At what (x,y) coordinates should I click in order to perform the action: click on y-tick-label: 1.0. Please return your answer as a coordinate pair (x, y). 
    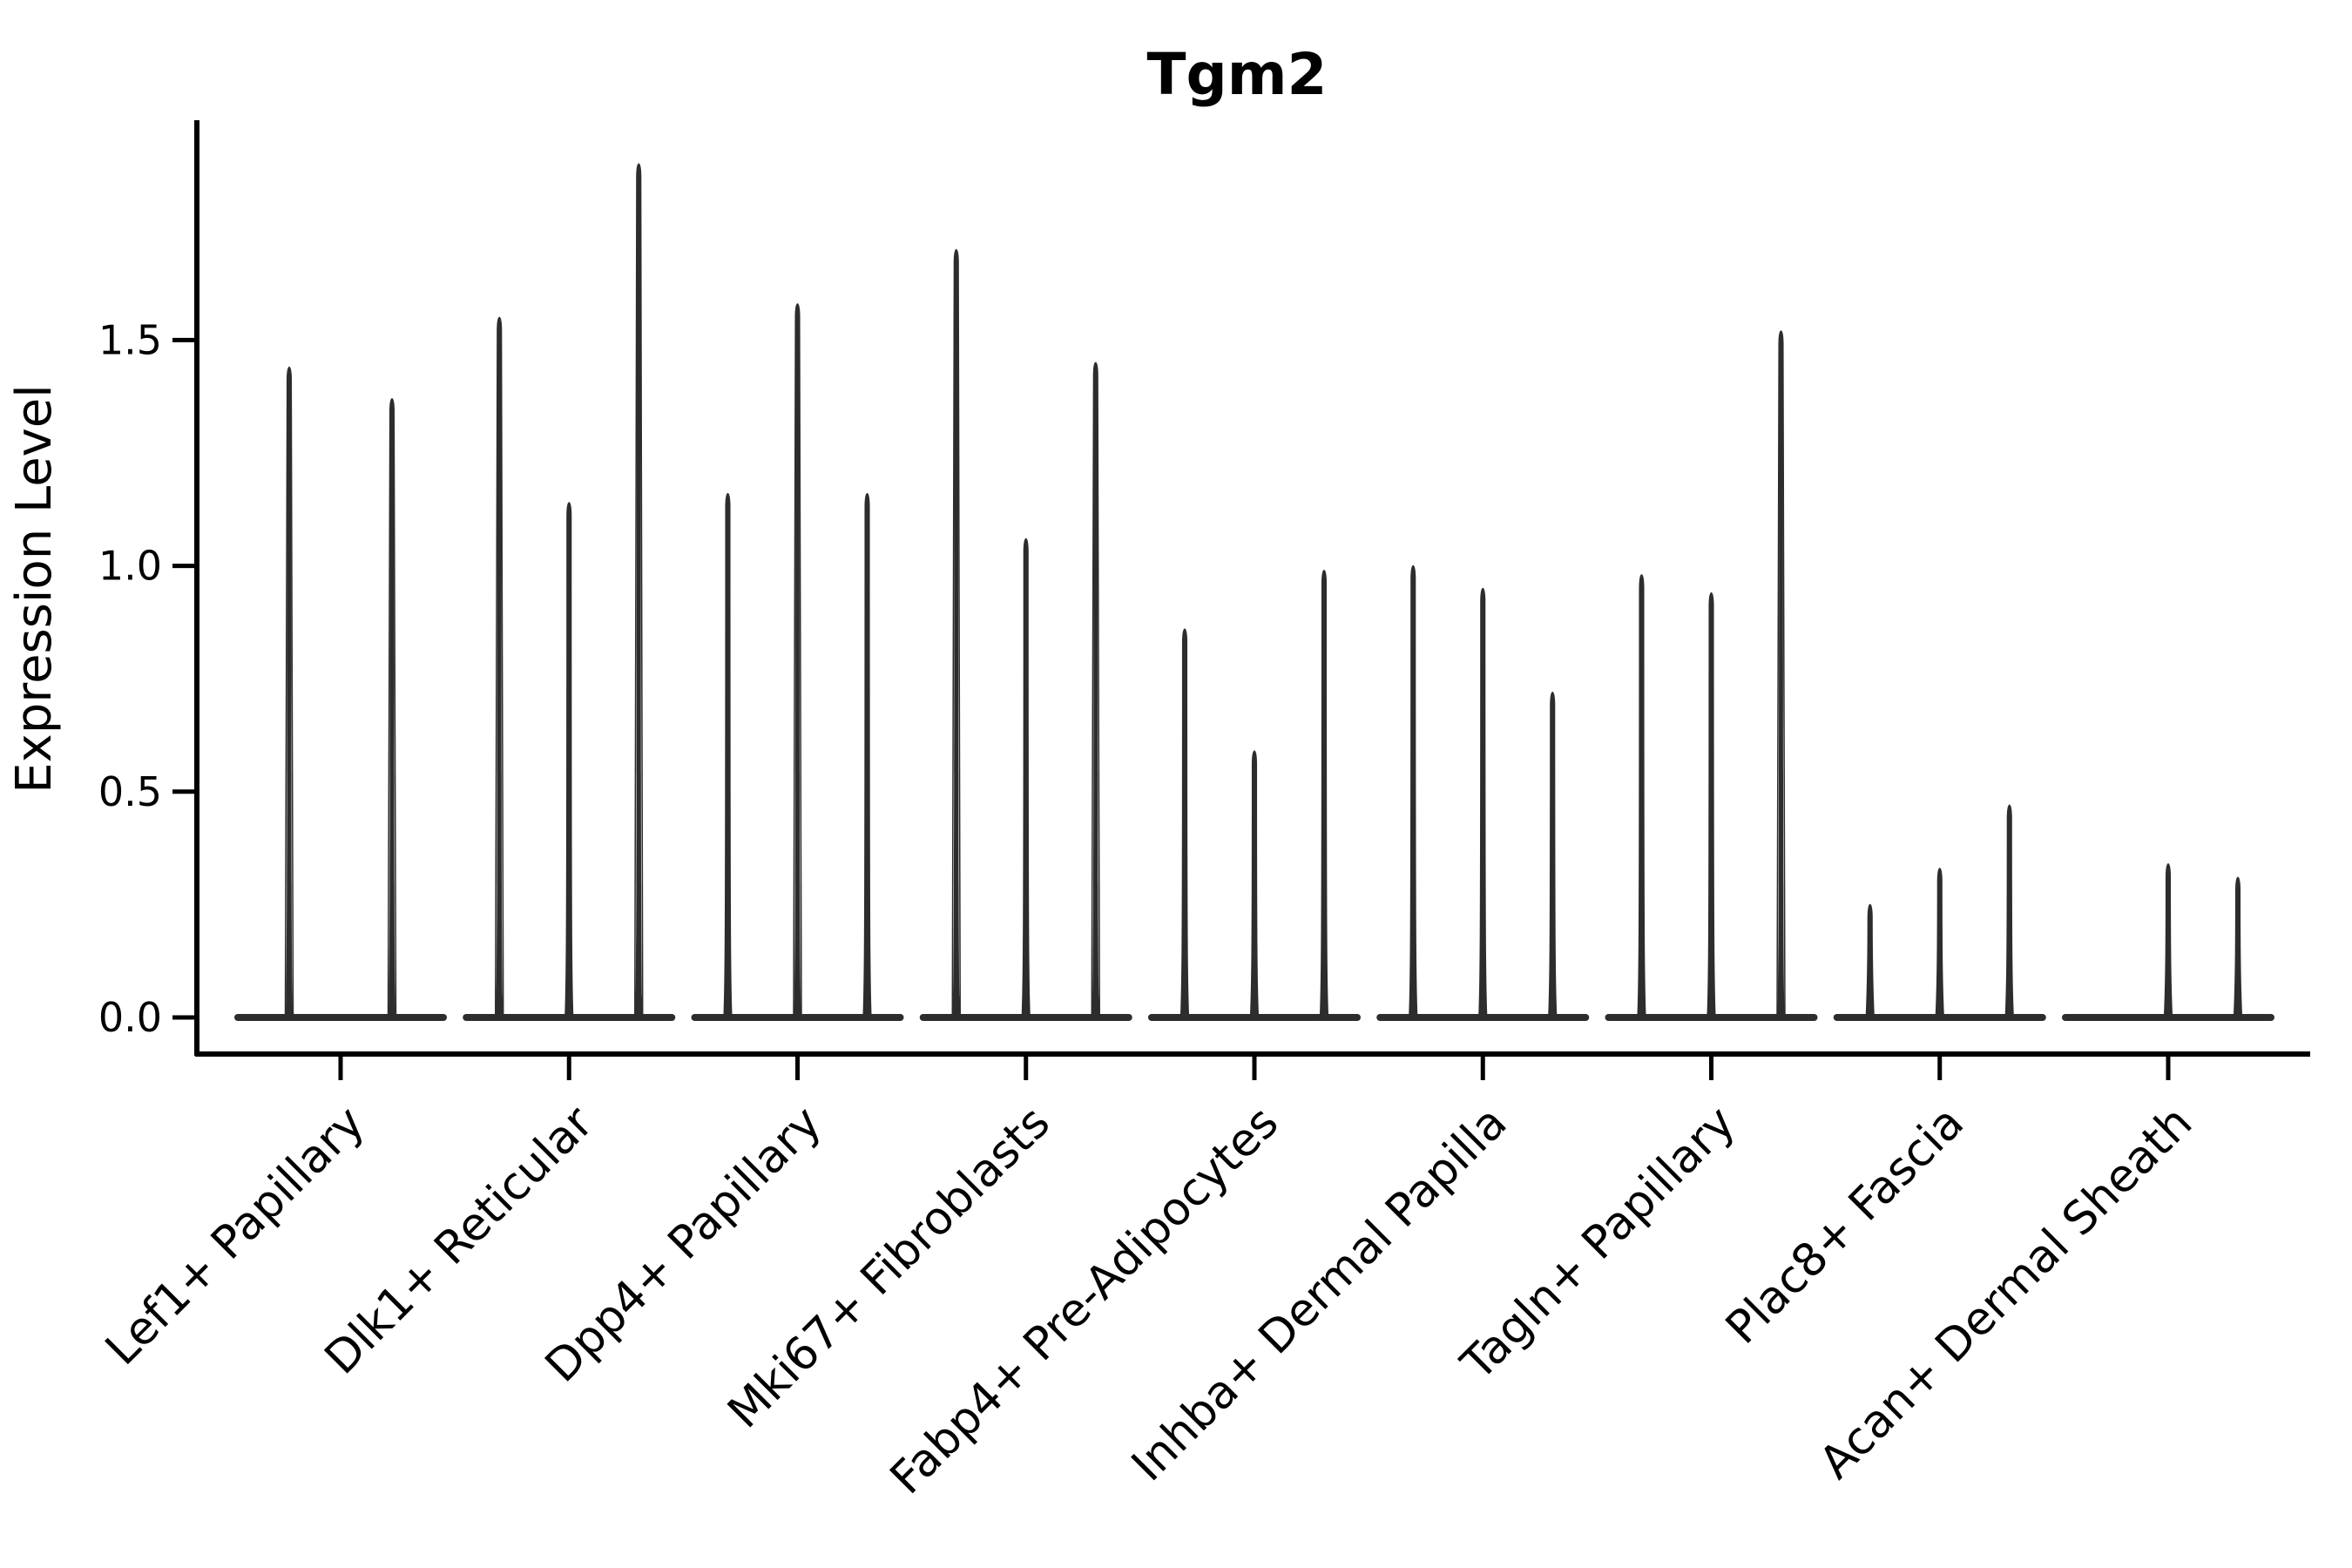
    Looking at the image, I should click on (130, 566).